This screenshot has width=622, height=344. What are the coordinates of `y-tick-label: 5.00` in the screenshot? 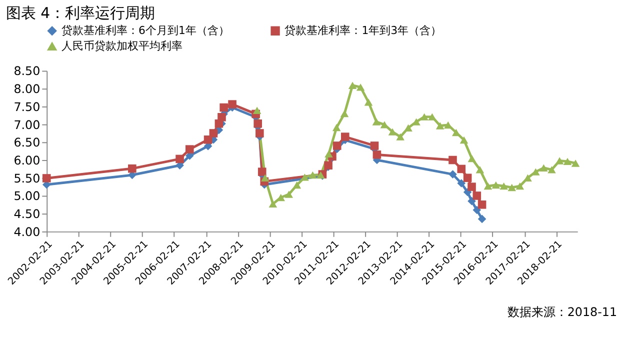 It's located at (27, 196).